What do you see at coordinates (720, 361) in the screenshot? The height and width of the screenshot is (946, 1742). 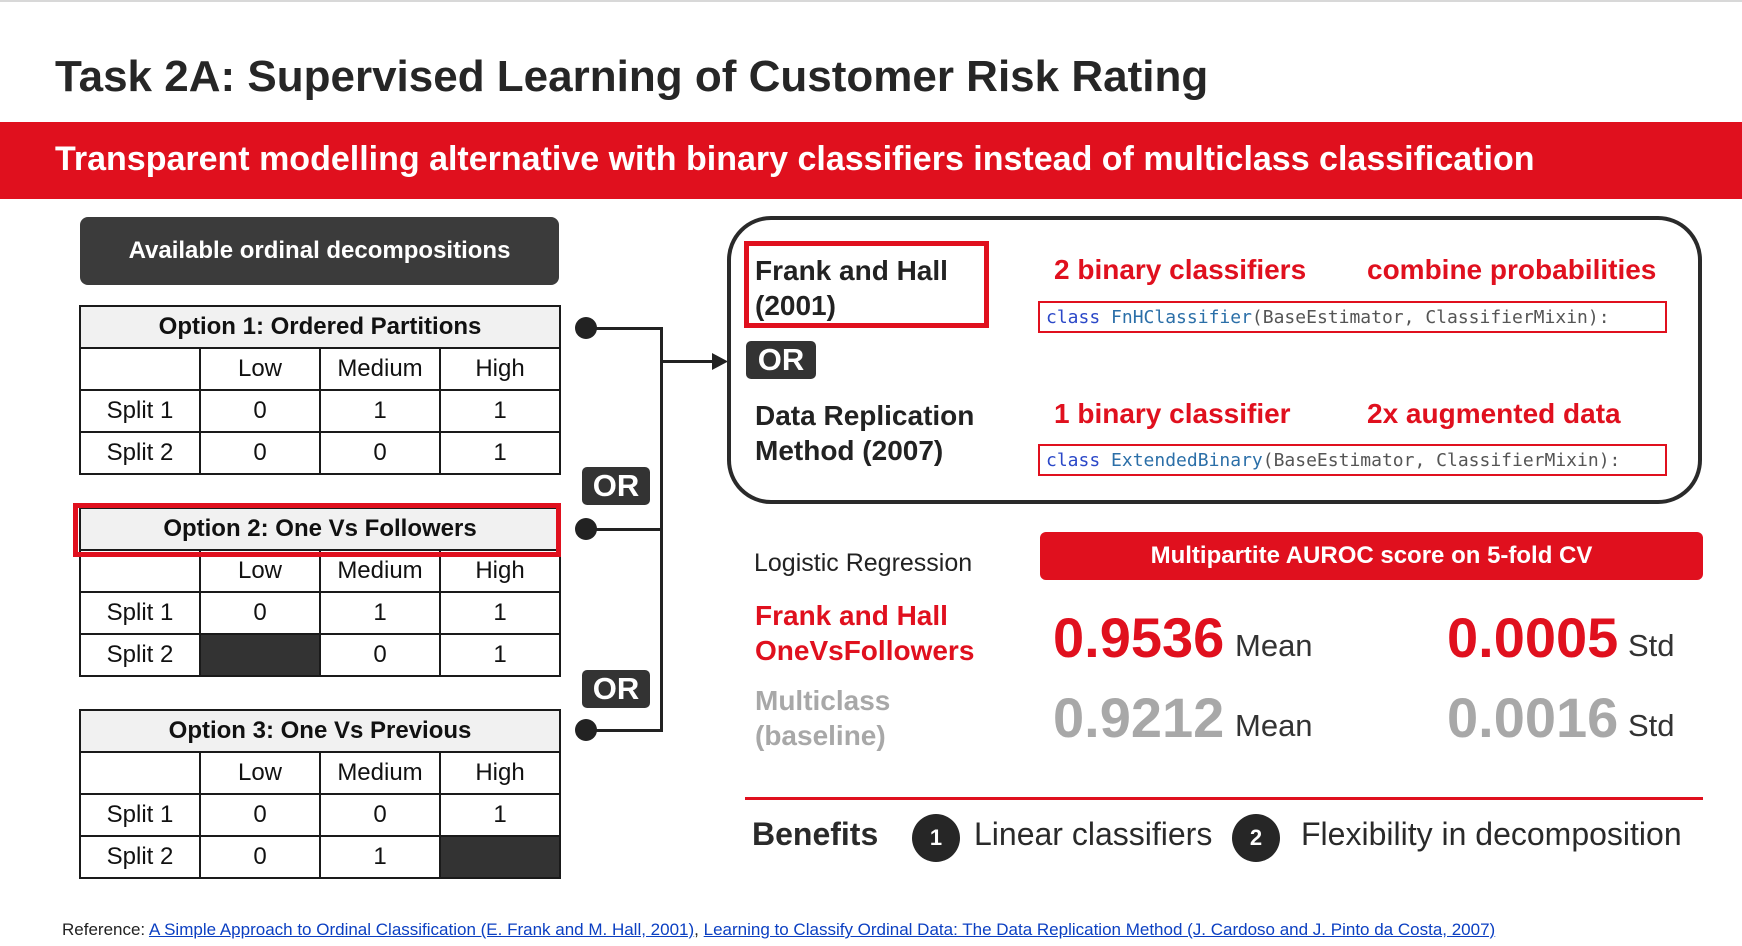 I see `arrow-head-icon` at bounding box center [720, 361].